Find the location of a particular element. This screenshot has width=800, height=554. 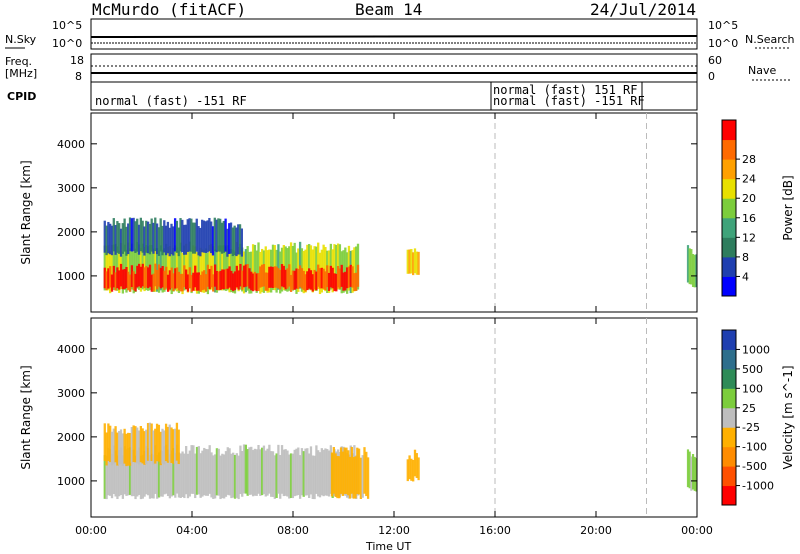

colorbar-frame is located at coordinates (729, 417).